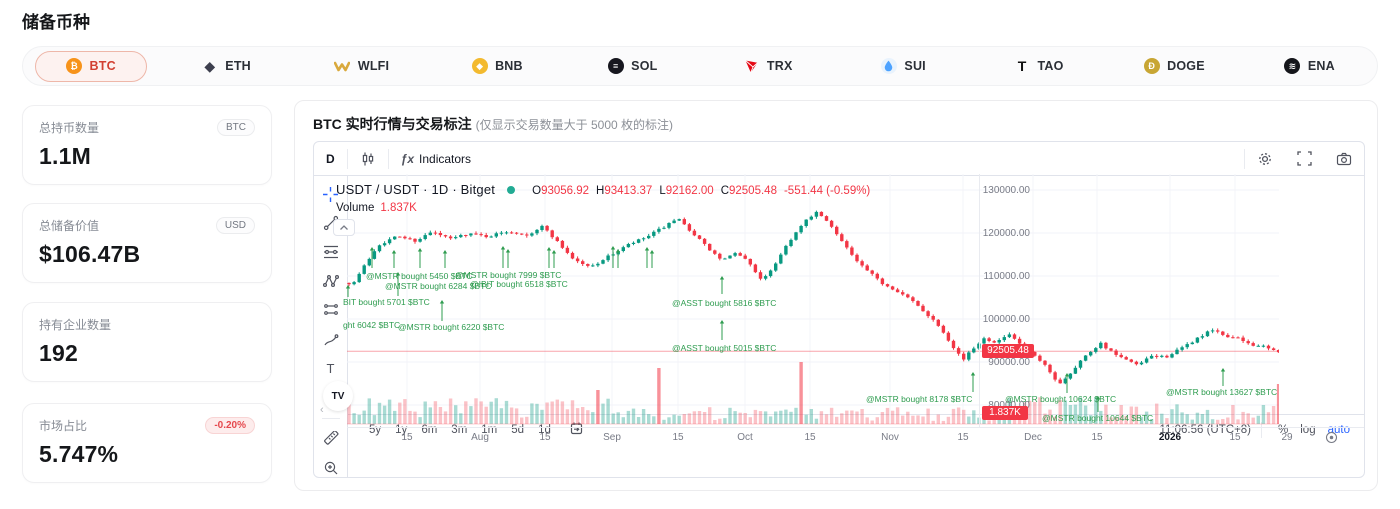 This screenshot has height=509, width=1400. I want to click on stat-card-0: 总持币数量 BTC 1.1M, so click(147, 145).